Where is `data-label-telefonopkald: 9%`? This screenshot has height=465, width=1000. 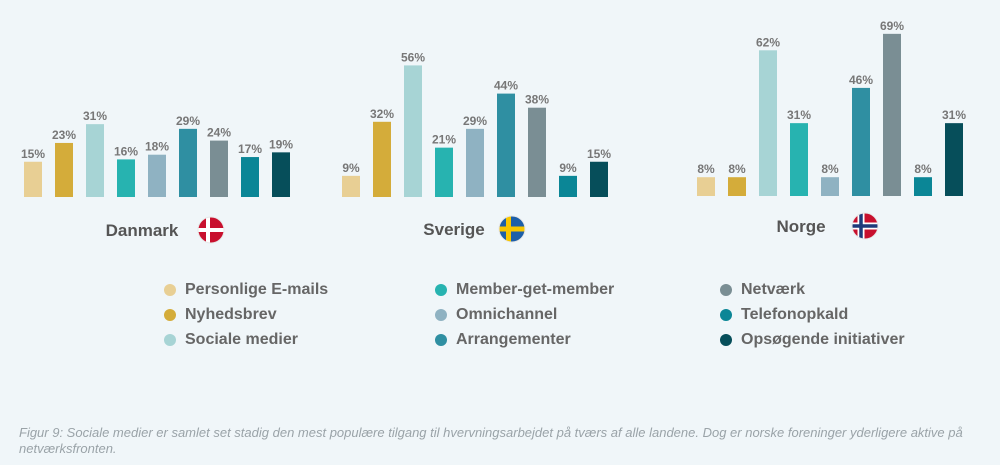
data-label-telefonopkald: 9% is located at coordinates (568, 168).